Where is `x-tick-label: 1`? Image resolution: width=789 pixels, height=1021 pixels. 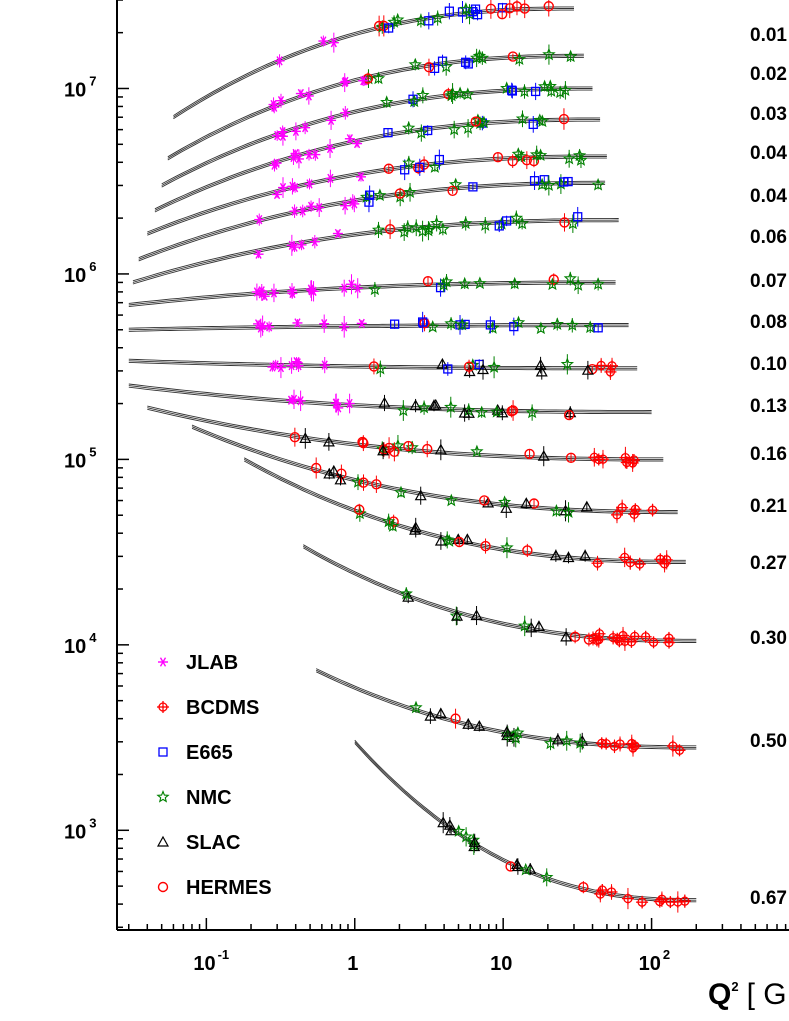 x-tick-label: 1 is located at coordinates (352, 964).